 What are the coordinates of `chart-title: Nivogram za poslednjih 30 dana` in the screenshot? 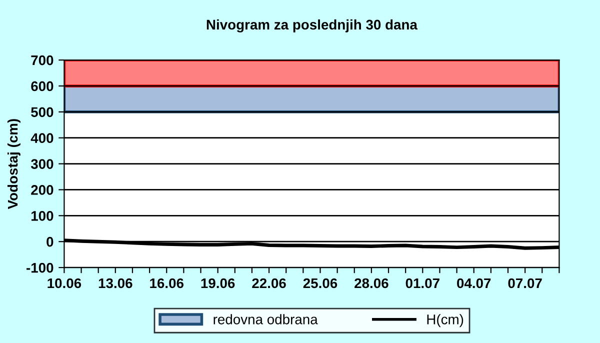 It's located at (312, 25).